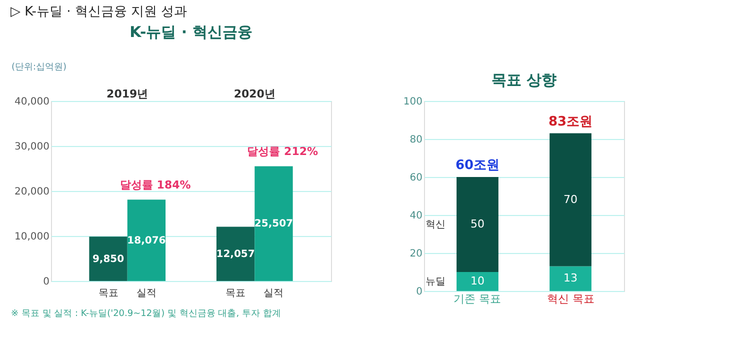 Image resolution: width=730 pixels, height=347 pixels. Describe the element at coordinates (32, 192) in the screenshot. I see `y-tick-label: 20,000` at that location.